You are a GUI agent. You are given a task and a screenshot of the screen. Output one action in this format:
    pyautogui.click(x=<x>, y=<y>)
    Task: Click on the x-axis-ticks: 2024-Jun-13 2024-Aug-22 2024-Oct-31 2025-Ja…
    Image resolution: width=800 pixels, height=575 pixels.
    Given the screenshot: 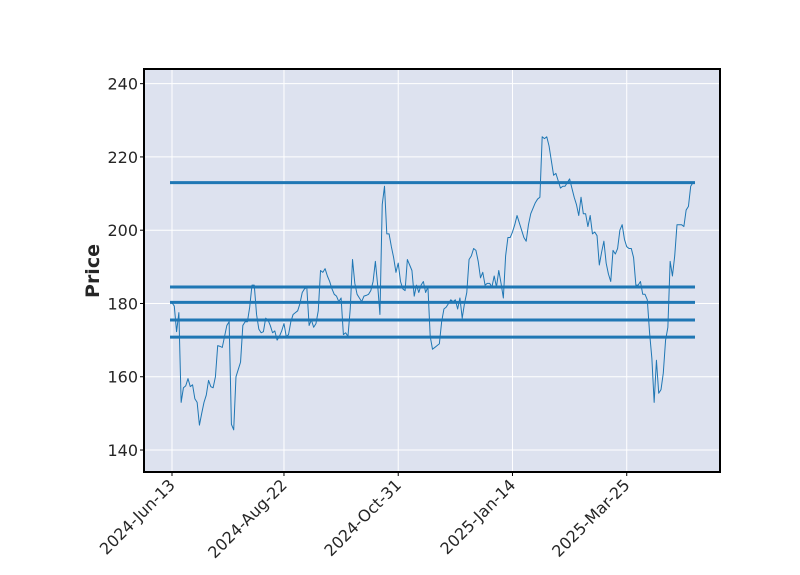 What is the action you would take?
    pyautogui.click(x=365, y=517)
    